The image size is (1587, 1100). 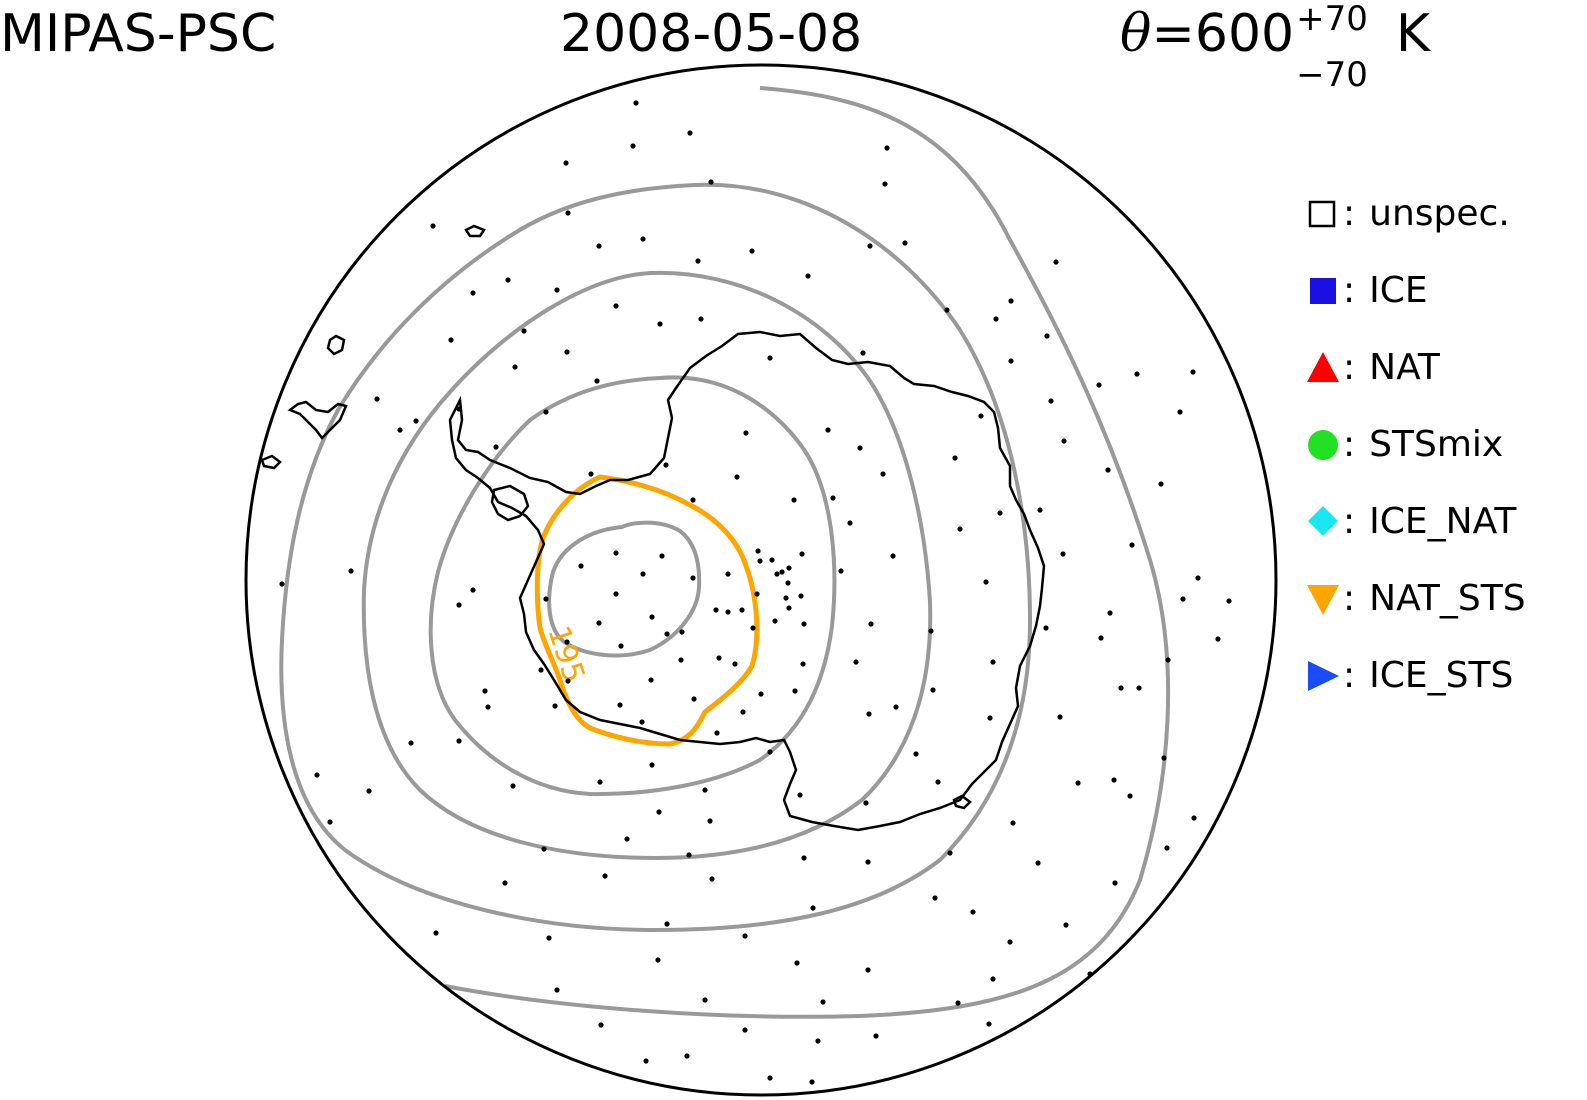 I want to click on legend-item: : ICE, so click(x=1440, y=290).